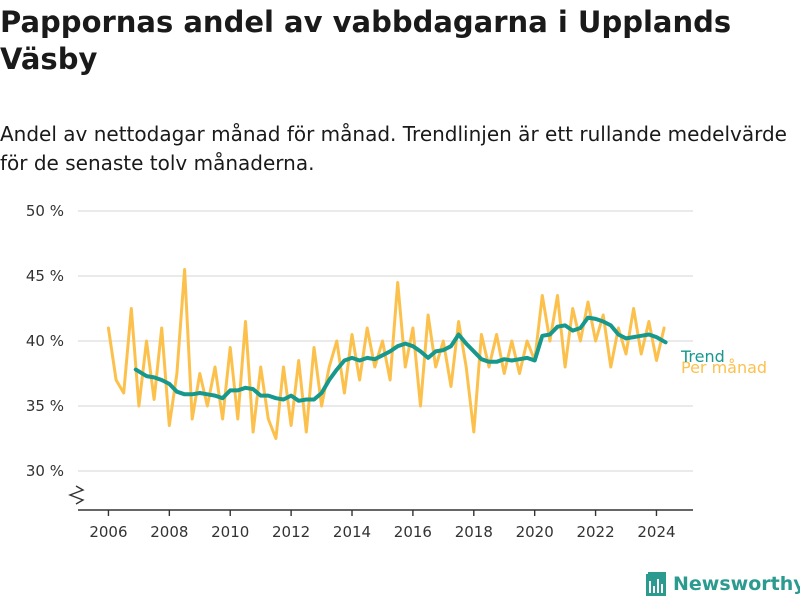  Describe the element at coordinates (382, 525) in the screenshot. I see `x-axis-tick-labels: 2006 2008 2010 2012 2014 2016 2018 2020 2022 2024` at that location.